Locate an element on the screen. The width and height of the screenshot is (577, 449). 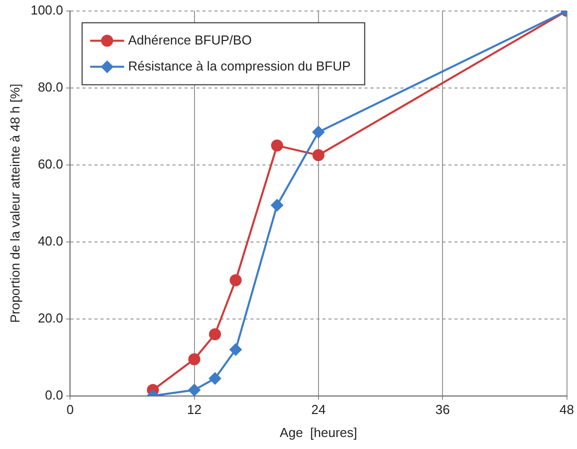
y-tick-label: 100.0 is located at coordinates (47, 10).